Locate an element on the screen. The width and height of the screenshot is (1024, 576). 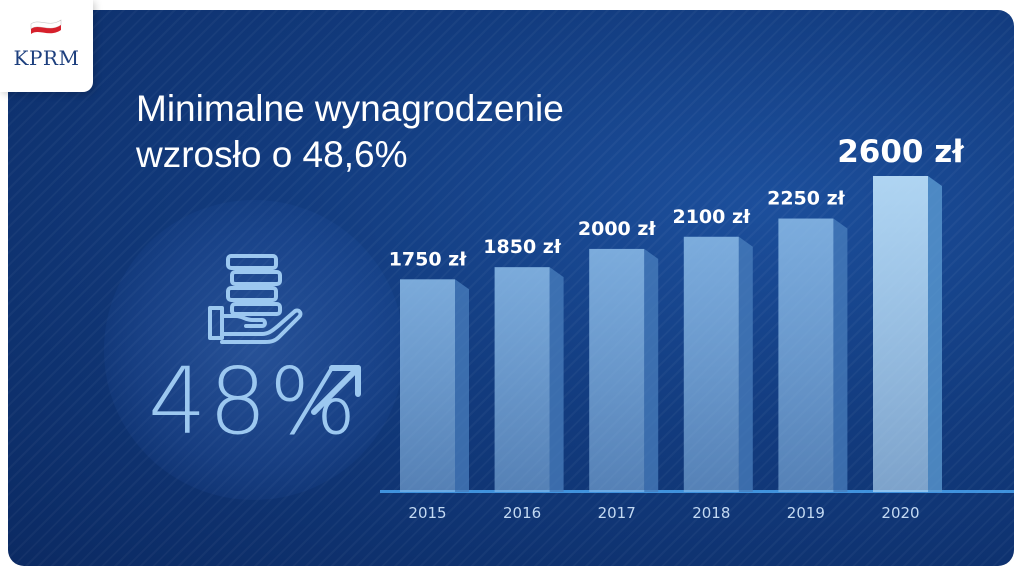
up-right-arrow-icon is located at coordinates (336, 390).